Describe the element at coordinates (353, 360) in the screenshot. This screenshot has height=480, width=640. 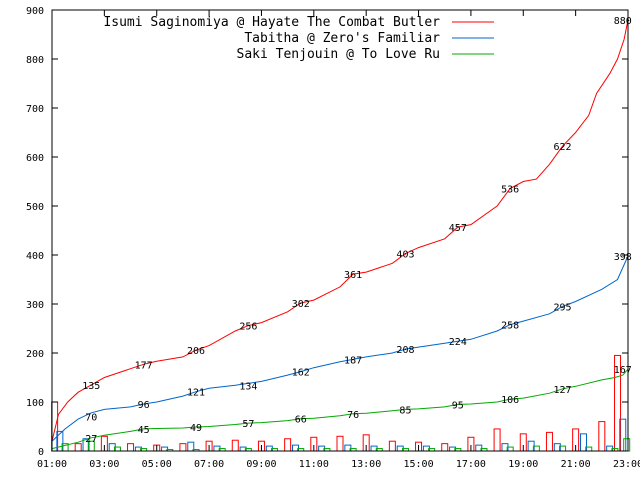
I see `data-label: 187` at that location.